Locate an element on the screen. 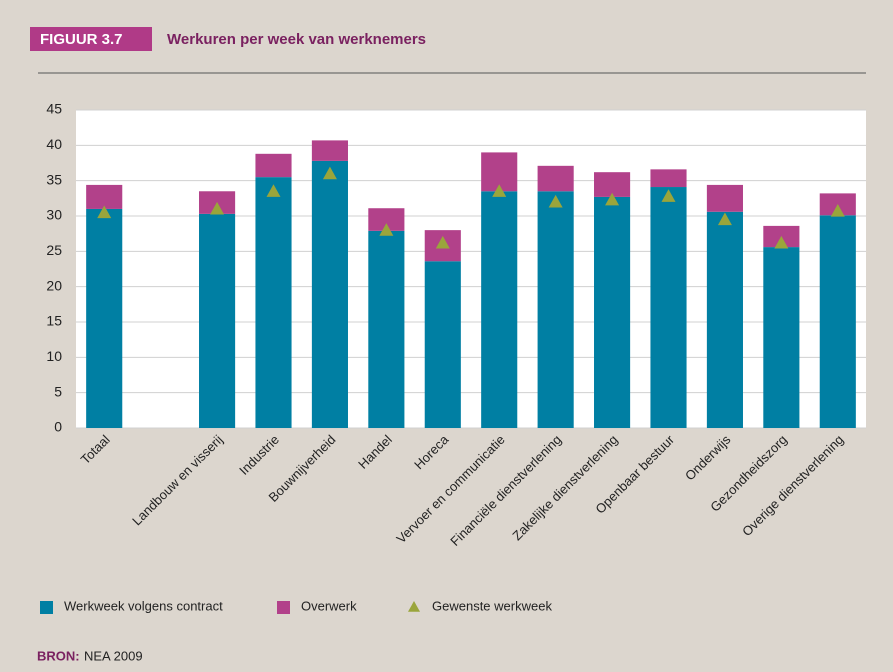 The height and width of the screenshot is (672, 893). y-tick-label: 20 is located at coordinates (54, 285).